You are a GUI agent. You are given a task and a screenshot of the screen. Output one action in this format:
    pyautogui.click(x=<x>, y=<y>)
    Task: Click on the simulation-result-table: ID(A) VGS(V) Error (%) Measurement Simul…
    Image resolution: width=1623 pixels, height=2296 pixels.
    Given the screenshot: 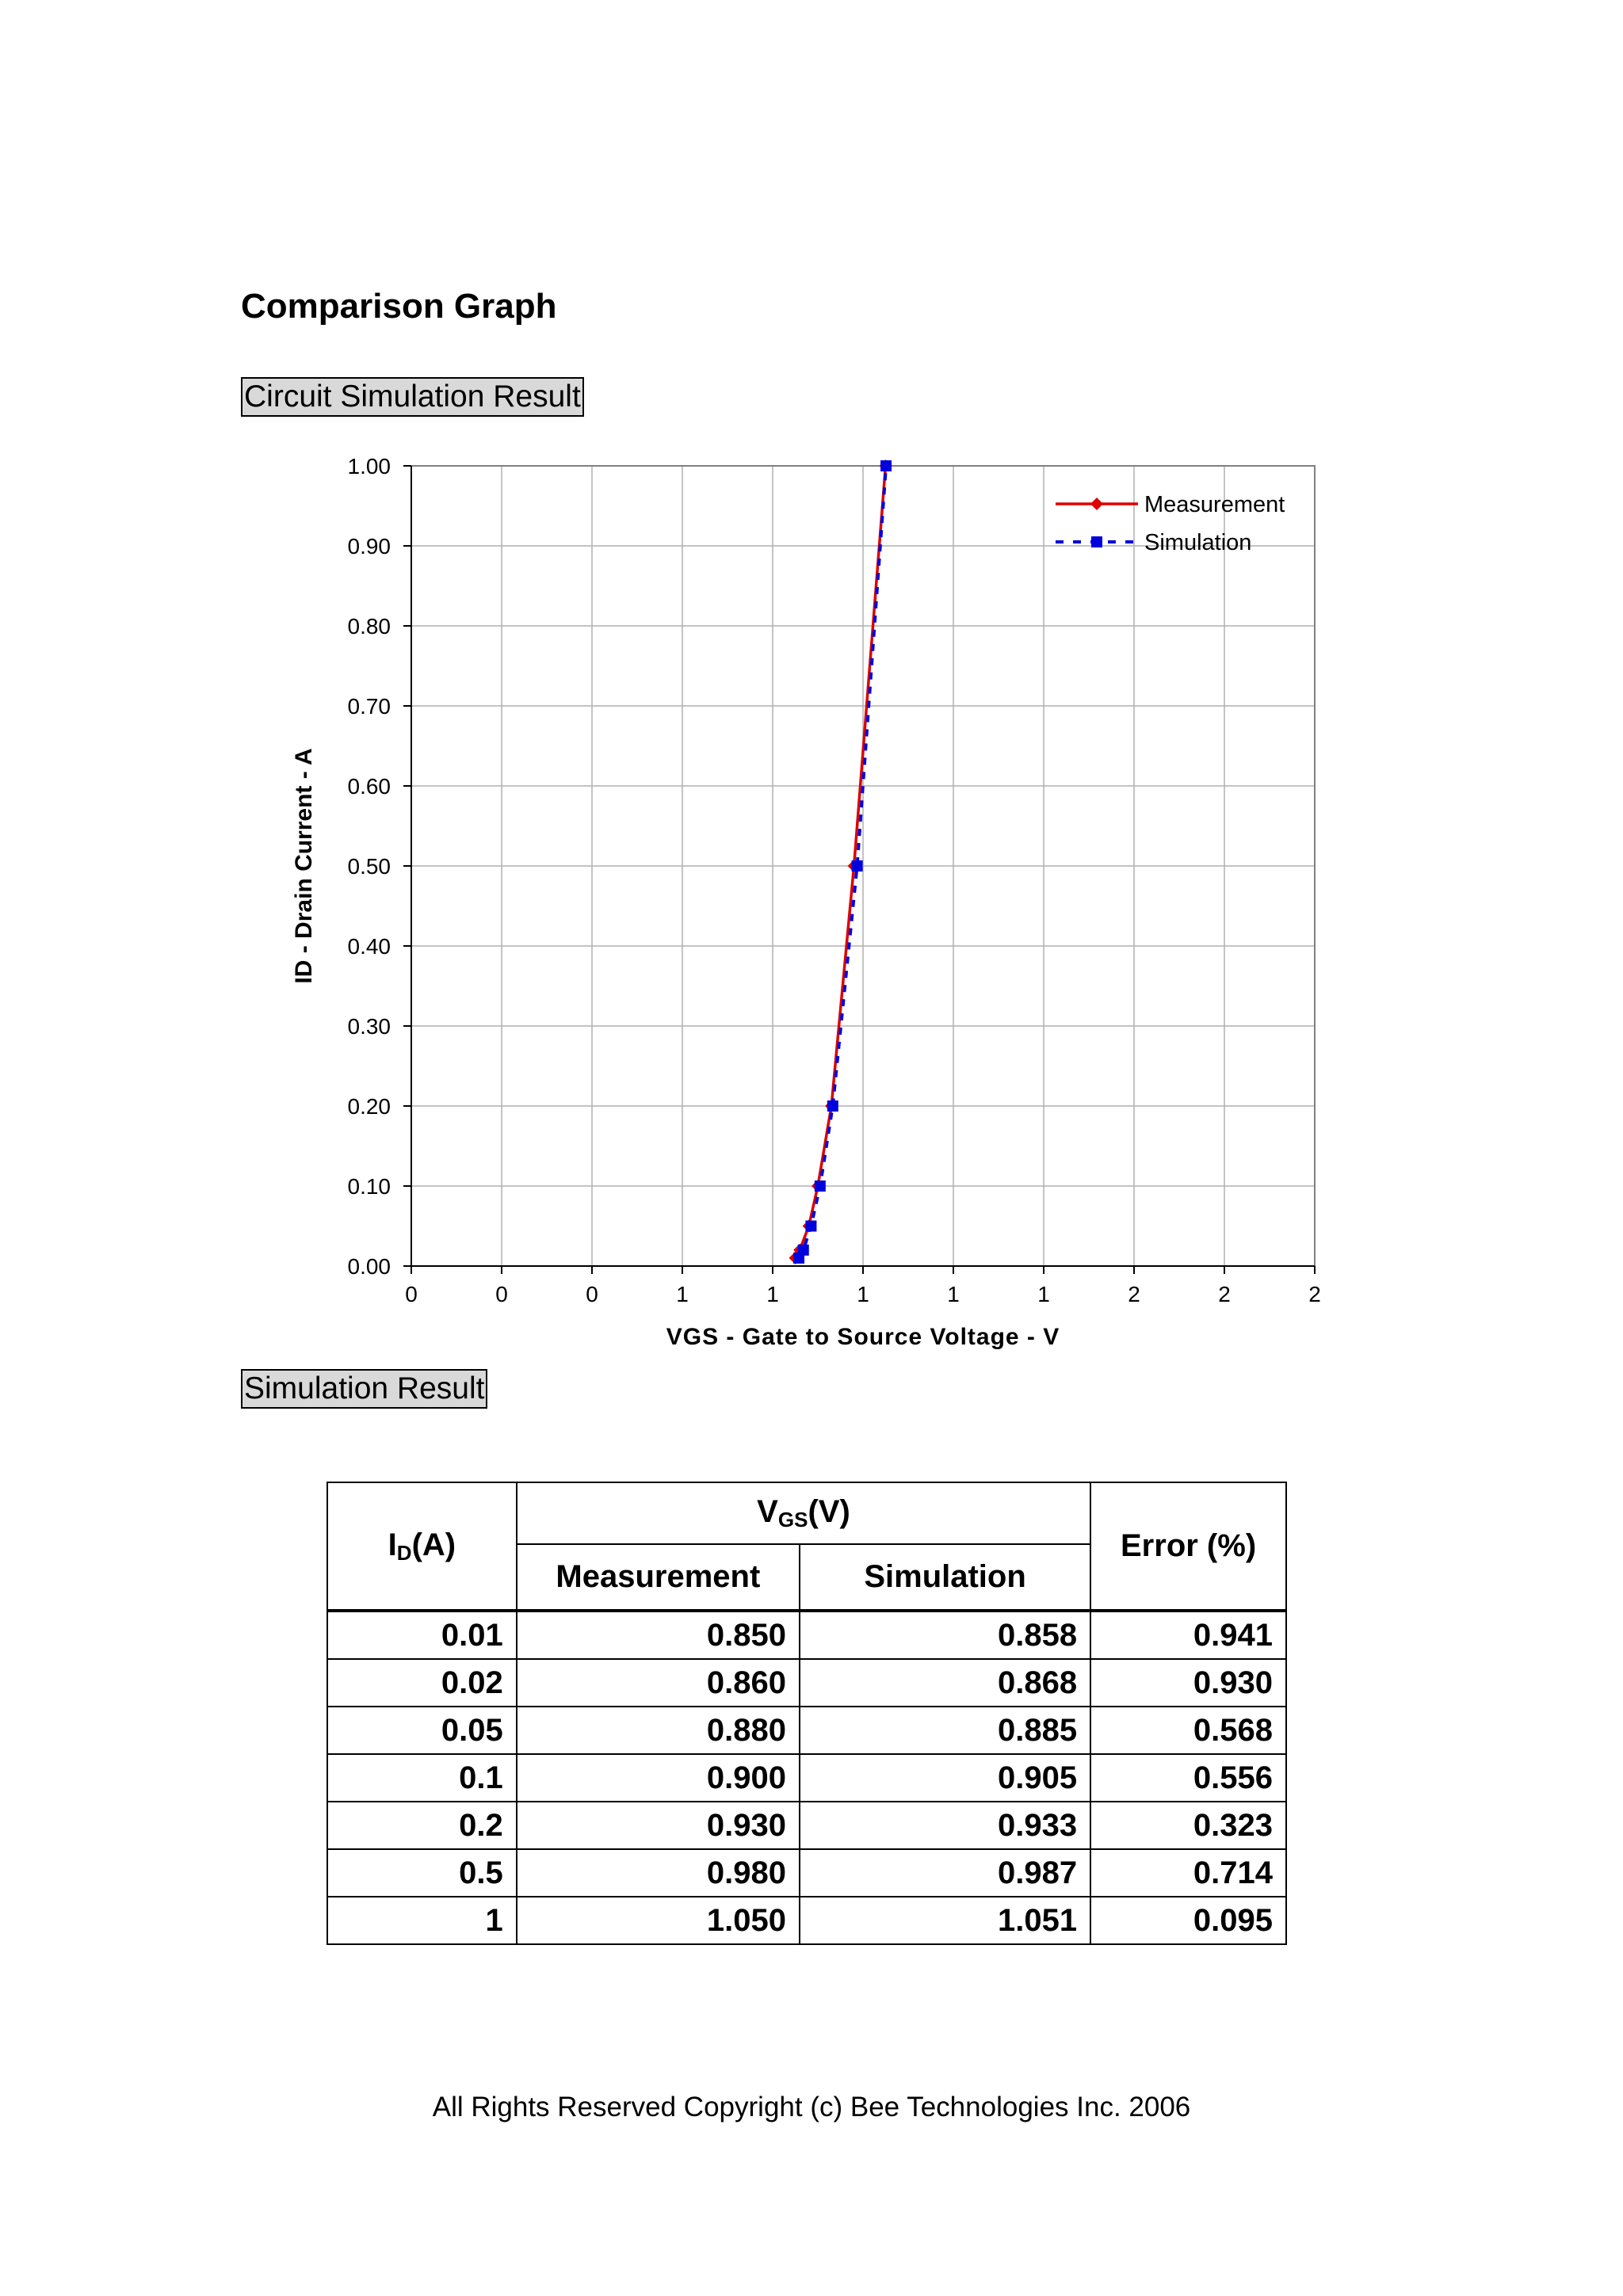 What is the action you would take?
    pyautogui.click(x=807, y=1713)
    